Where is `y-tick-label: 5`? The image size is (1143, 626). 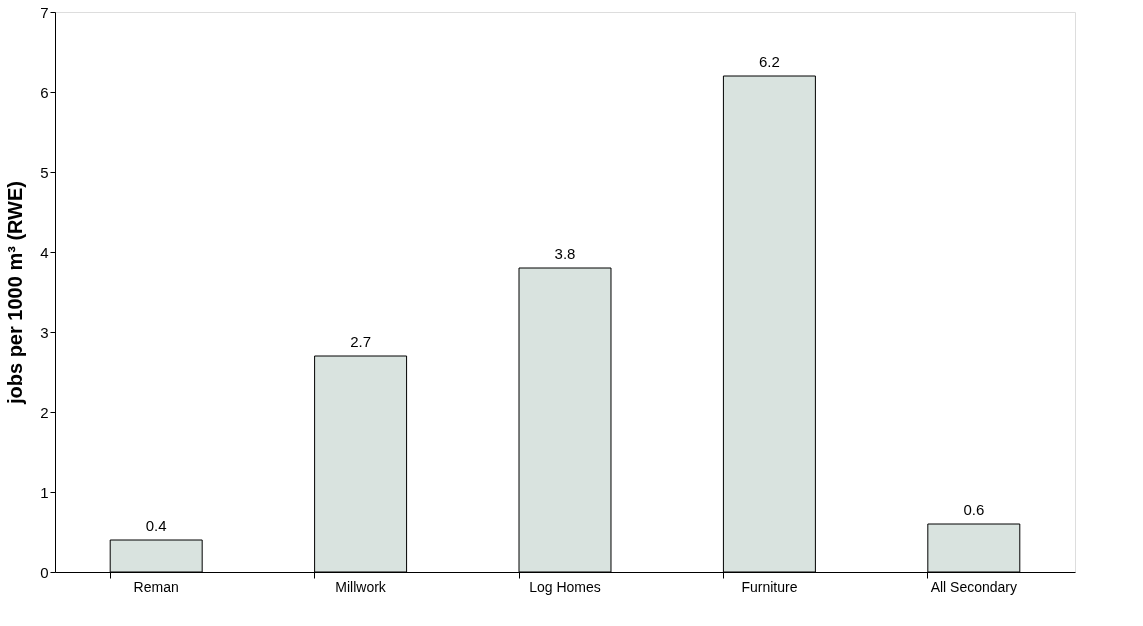 y-tick-label: 5 is located at coordinates (44, 172).